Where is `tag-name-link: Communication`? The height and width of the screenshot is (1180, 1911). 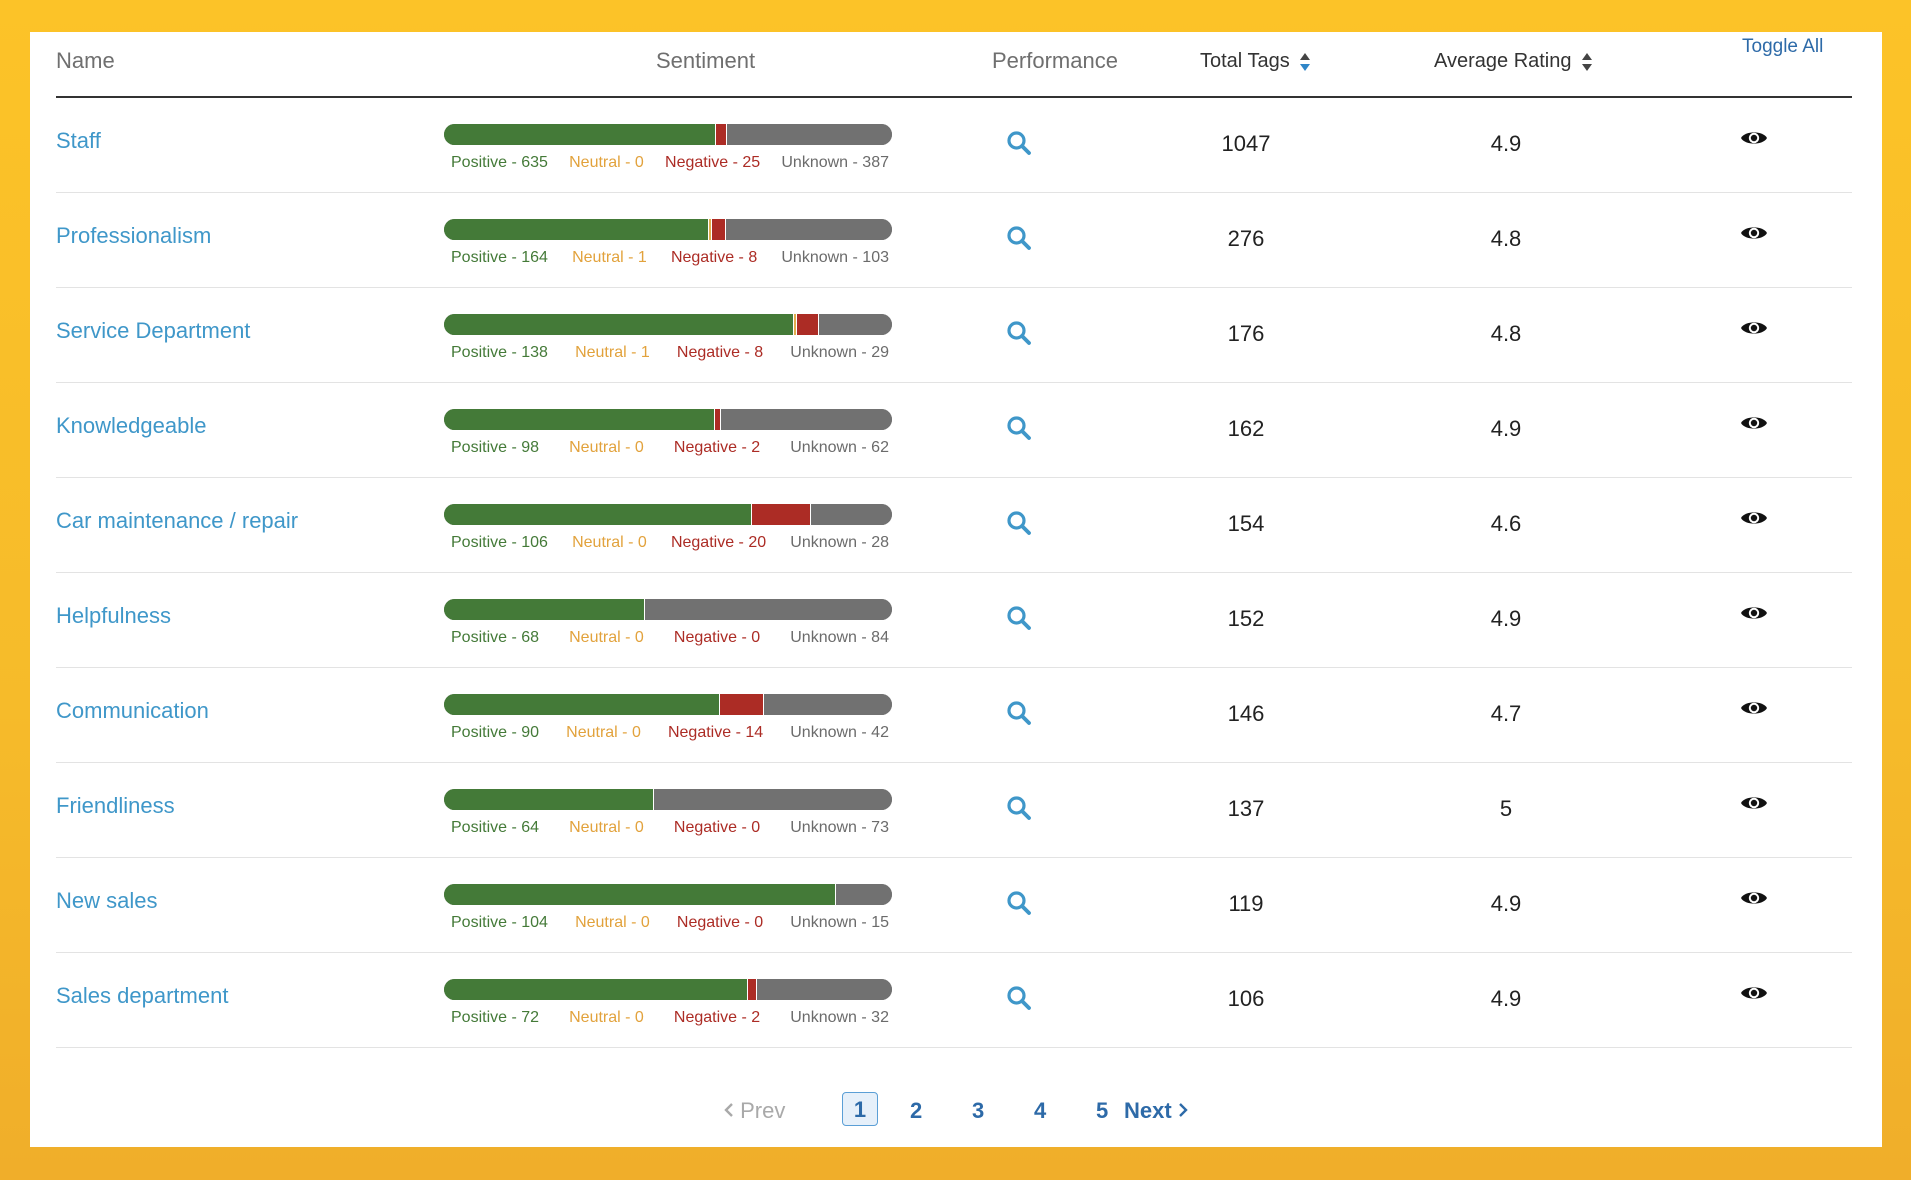
tag-name-link: Communication is located at coordinates (132, 710).